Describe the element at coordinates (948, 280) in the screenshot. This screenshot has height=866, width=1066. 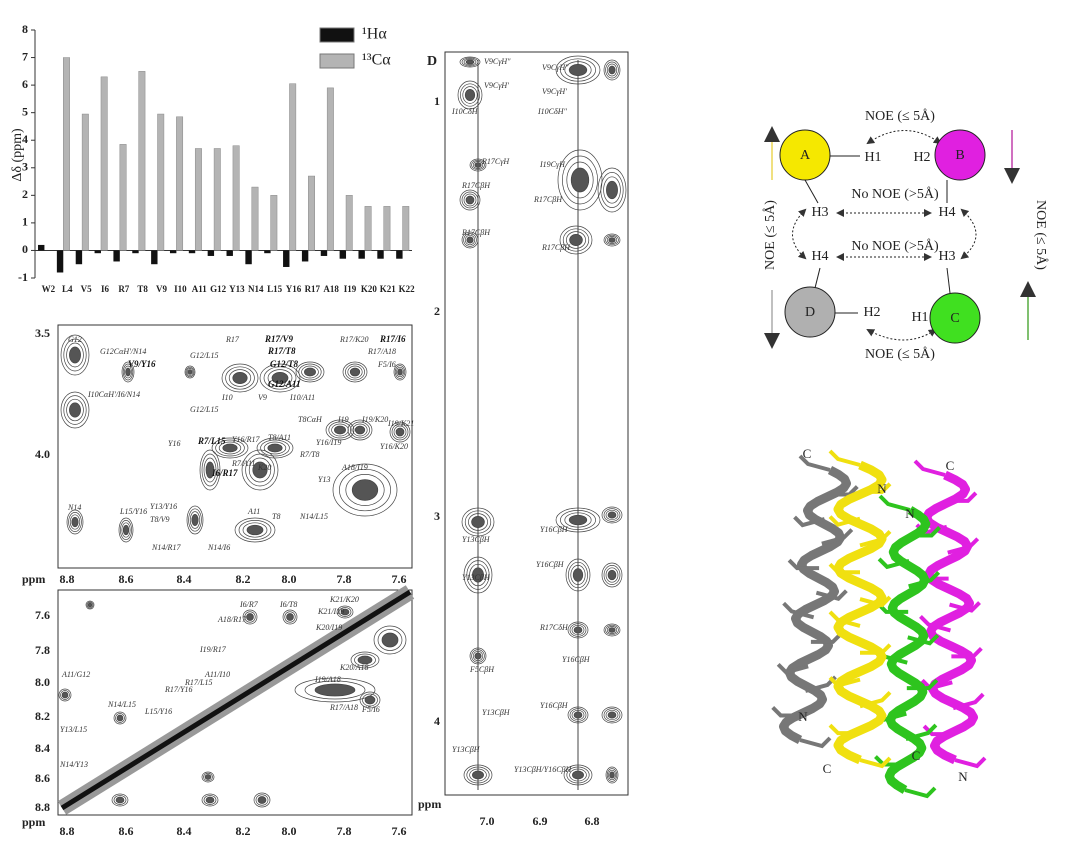
I see `bond` at that location.